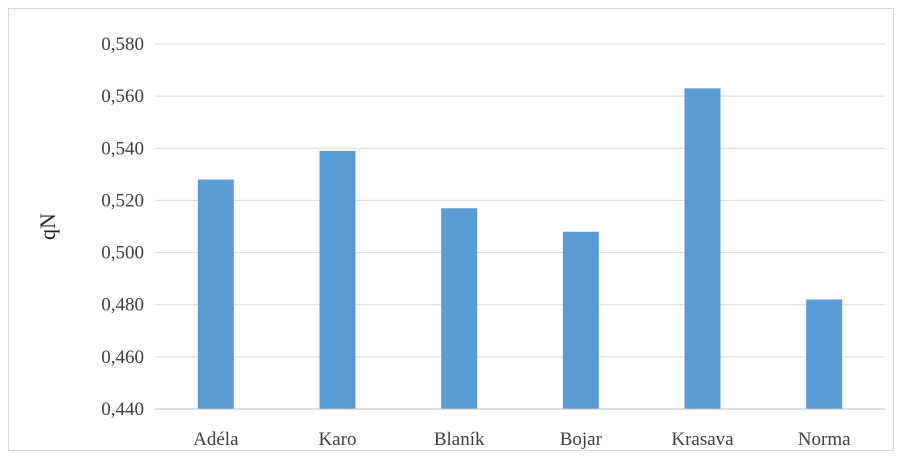 This screenshot has height=459, width=902. What do you see at coordinates (122, 409) in the screenshot?
I see `y-tick-label: 0,440` at bounding box center [122, 409].